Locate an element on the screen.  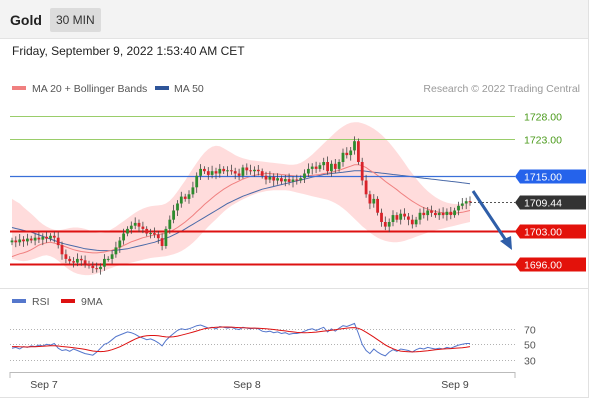
rsi-level-label: 70 is located at coordinates (530, 331).